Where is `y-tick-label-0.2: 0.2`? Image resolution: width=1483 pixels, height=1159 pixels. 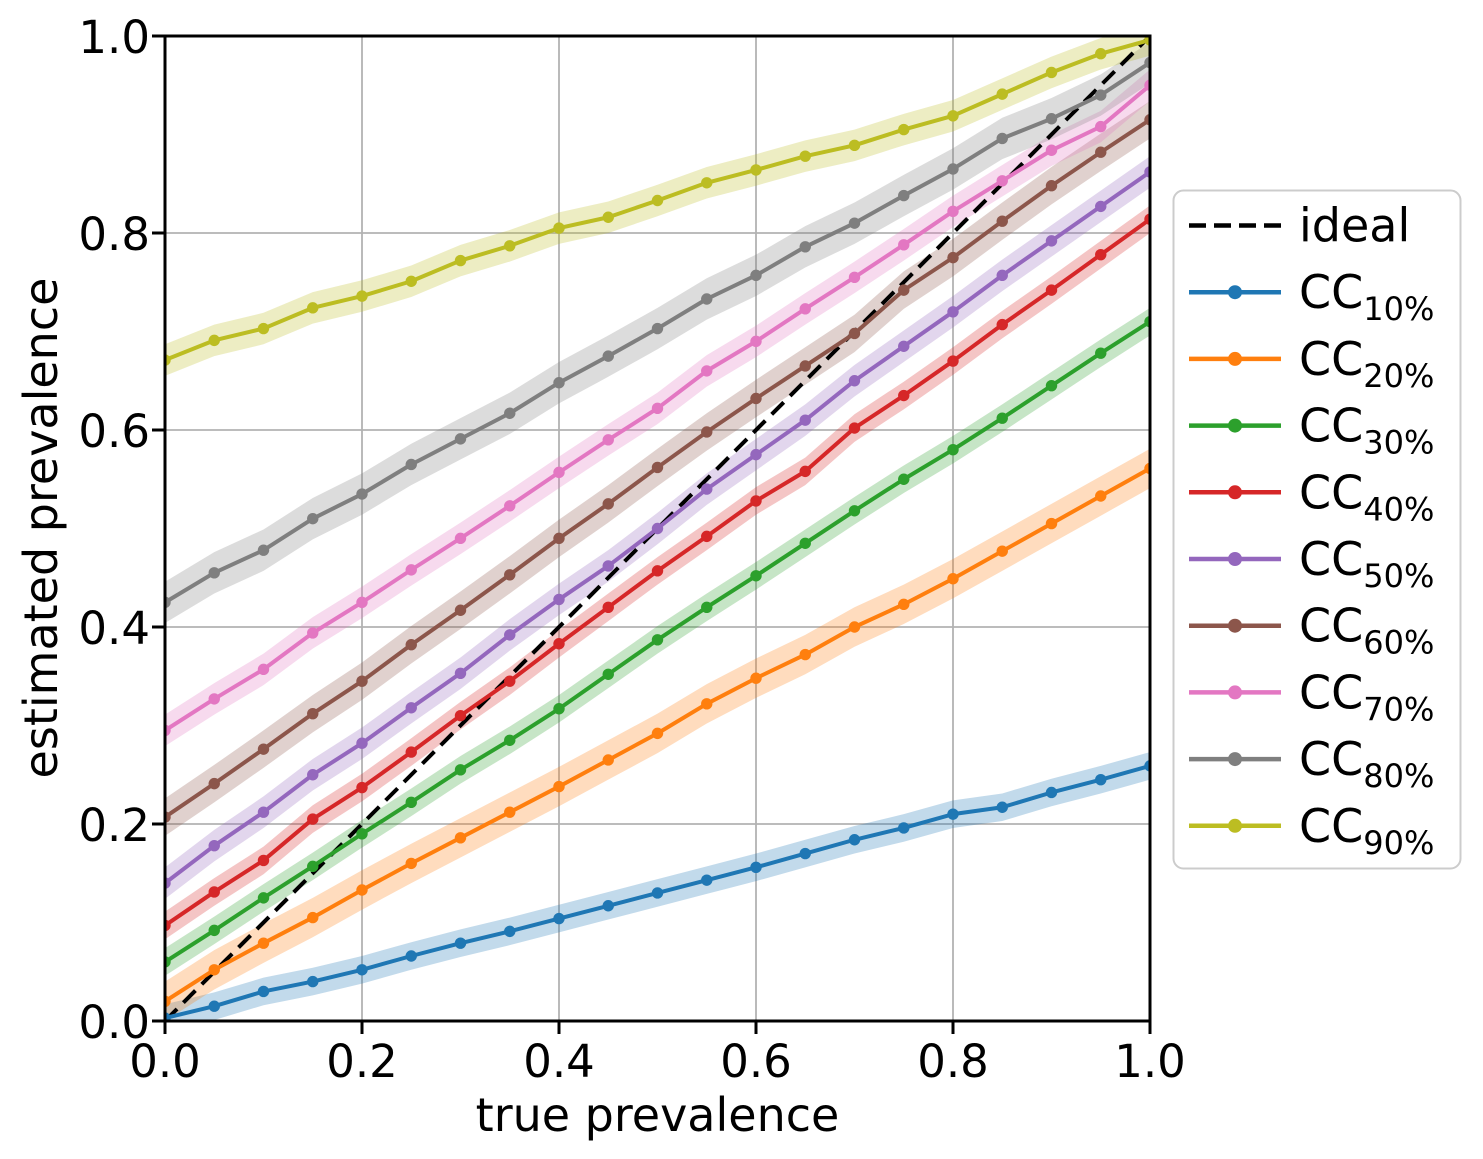 y-tick-label-0.2: 0.2 is located at coordinates (114, 825).